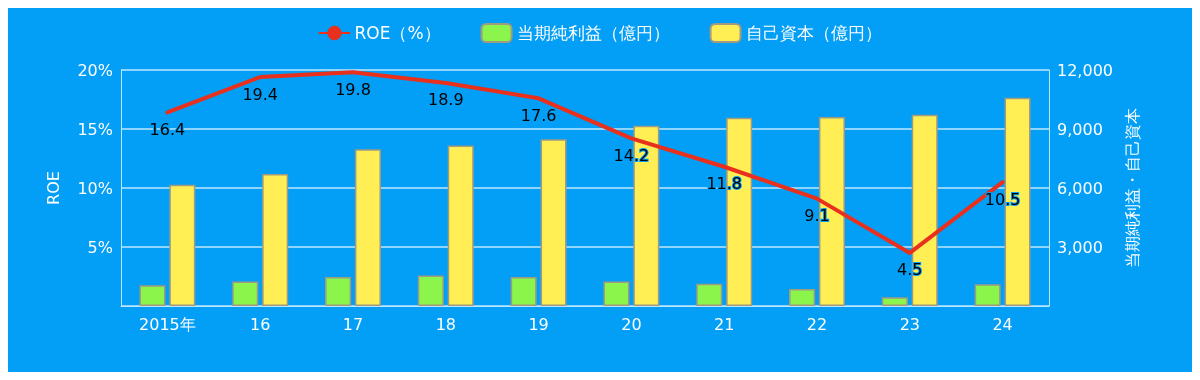 Image resolution: width=1200 pixels, height=380 pixels. What do you see at coordinates (260, 94) in the screenshot?
I see `data-label: 19.4` at bounding box center [260, 94].